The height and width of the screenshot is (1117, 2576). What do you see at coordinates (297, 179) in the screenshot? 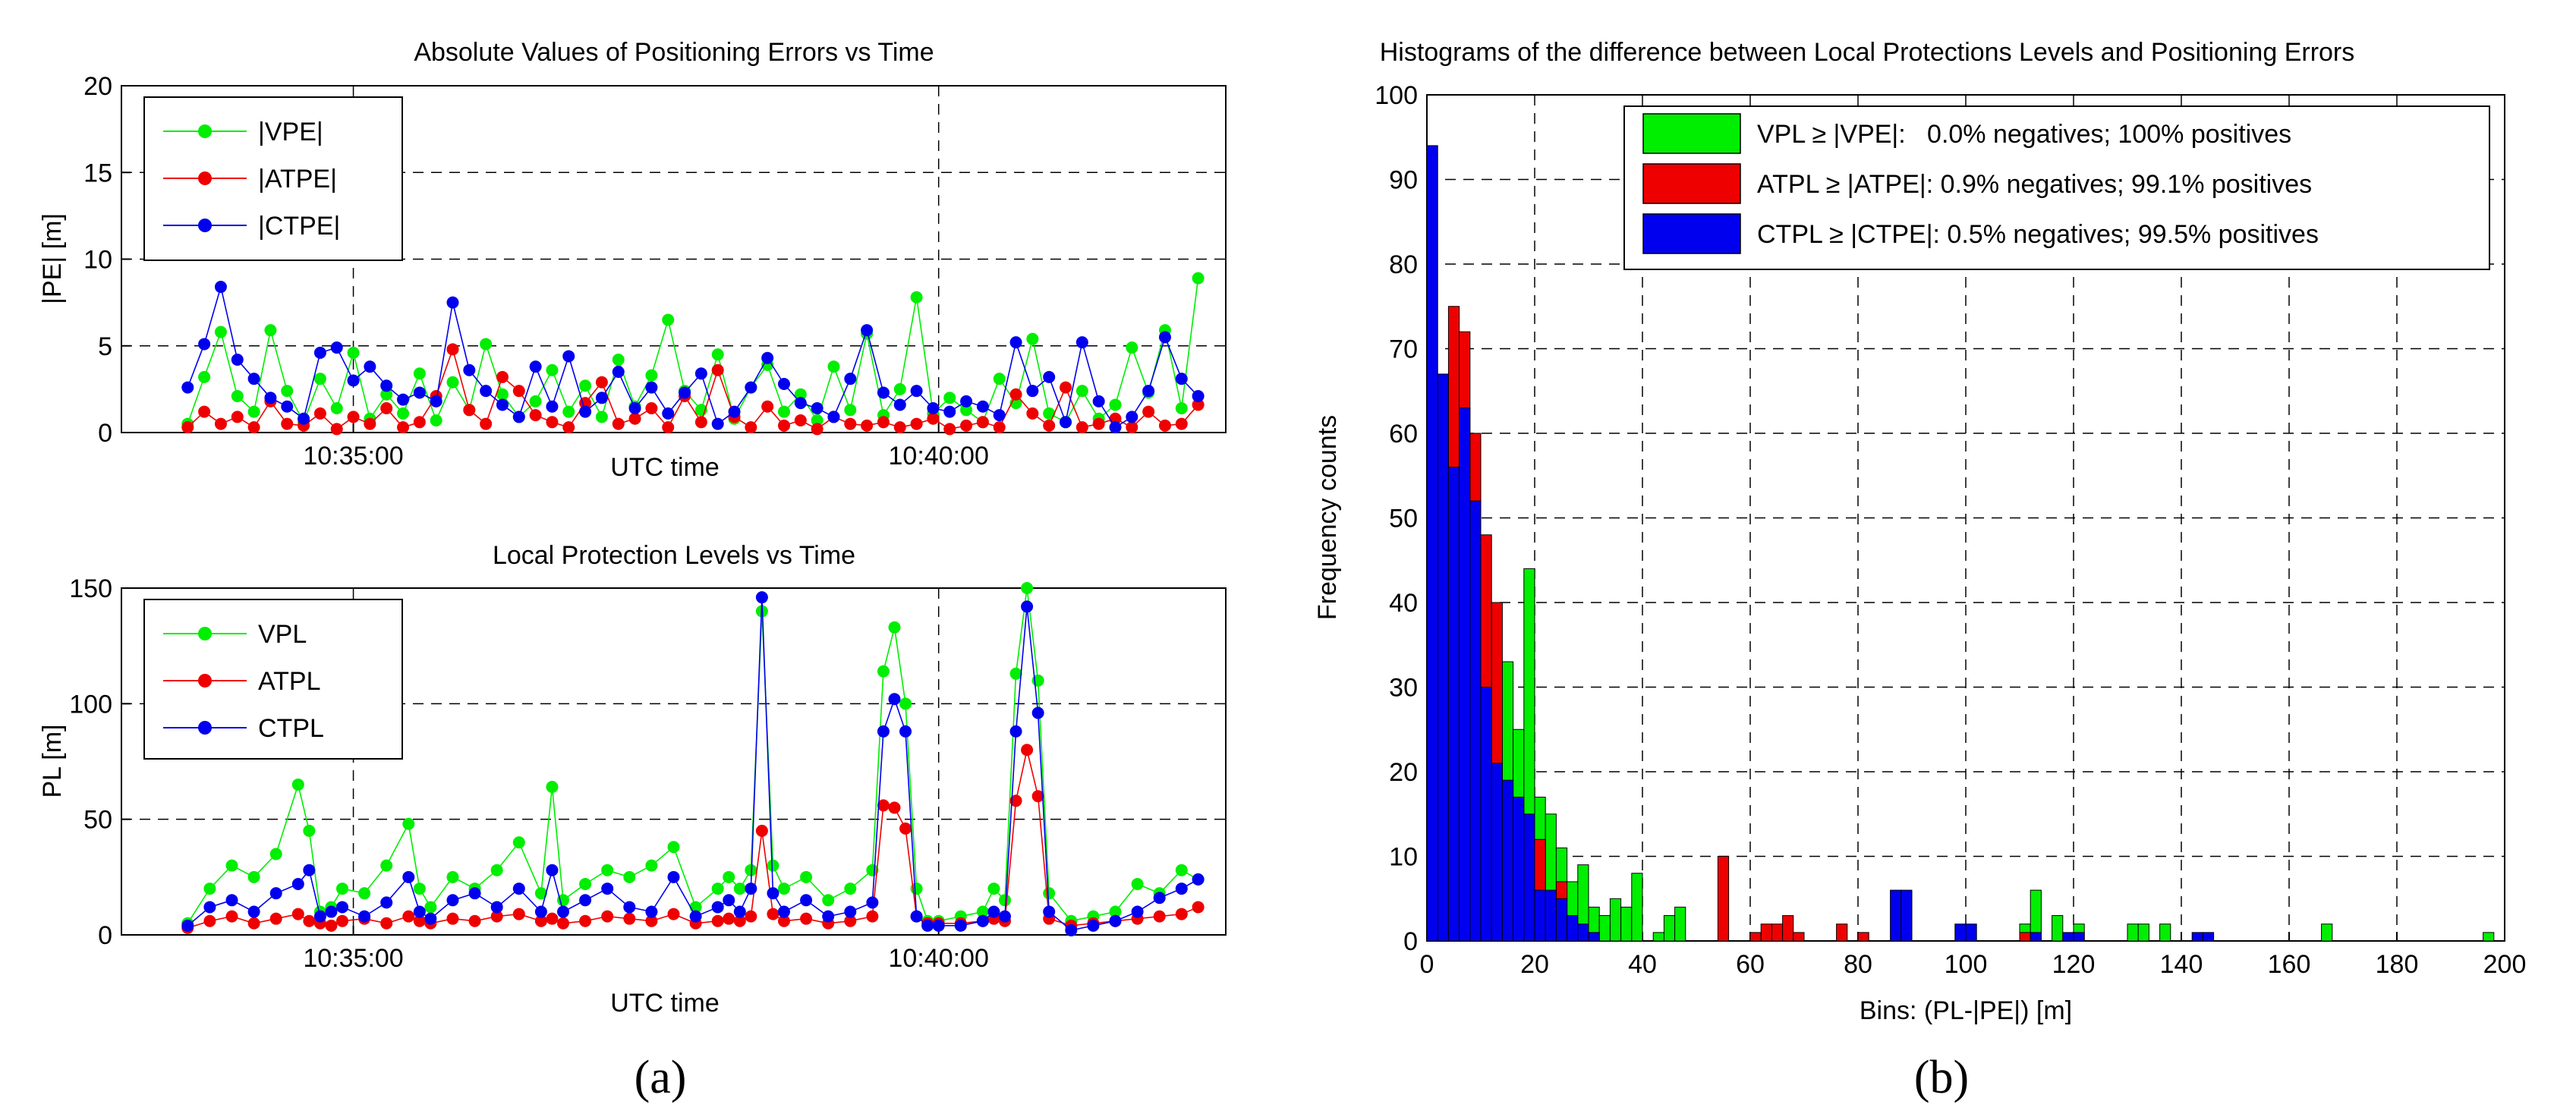
I see `errors-legend-label: |ATPE|` at bounding box center [297, 179].